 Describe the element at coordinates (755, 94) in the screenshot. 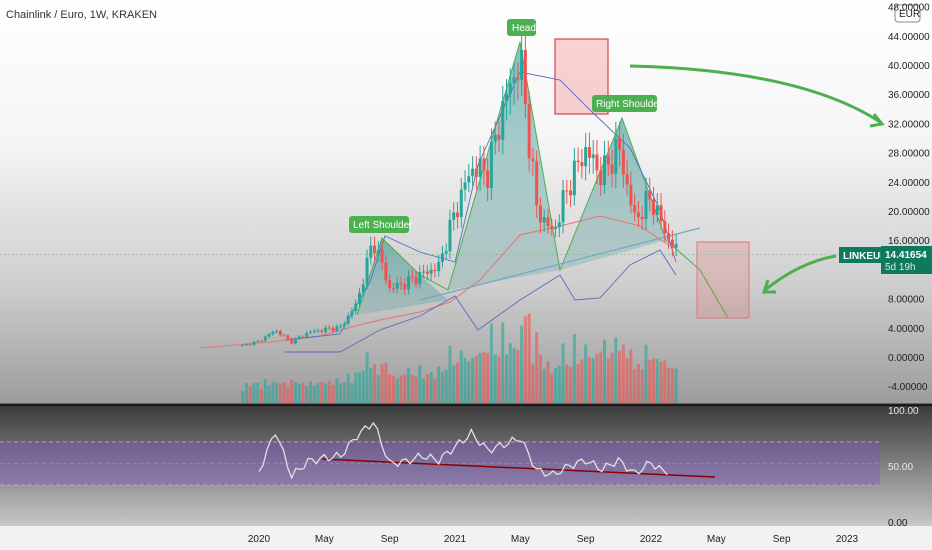

I see `arrow-curve-top` at that location.